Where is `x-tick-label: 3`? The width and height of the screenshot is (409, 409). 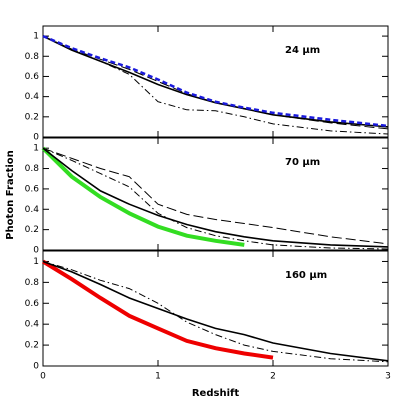
x-tick-label: 3 is located at coordinates (388, 377).